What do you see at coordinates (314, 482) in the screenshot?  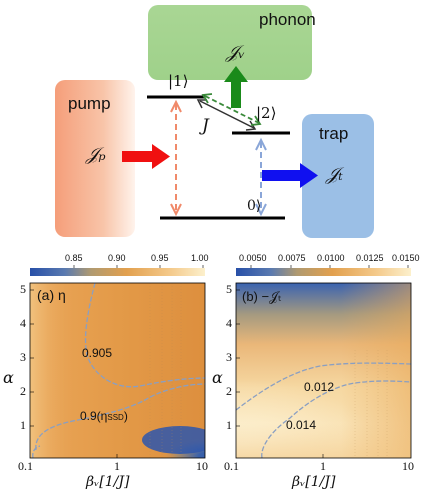 I see `x-axis-label-b: βᵥ[1/J]` at bounding box center [314, 482].